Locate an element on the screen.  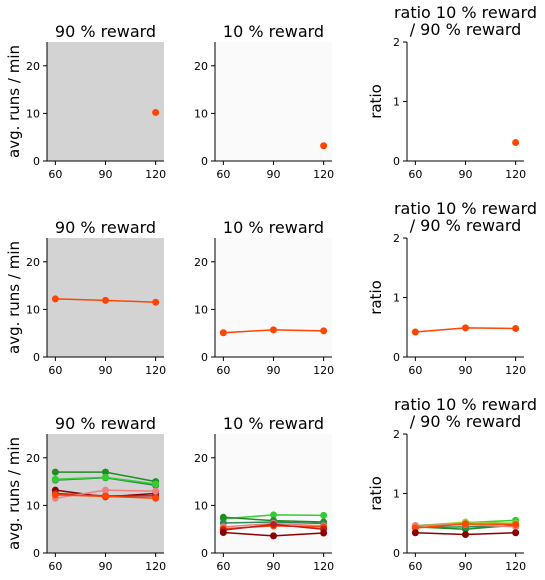
y-tick-label: 2 is located at coordinates (396, 434).